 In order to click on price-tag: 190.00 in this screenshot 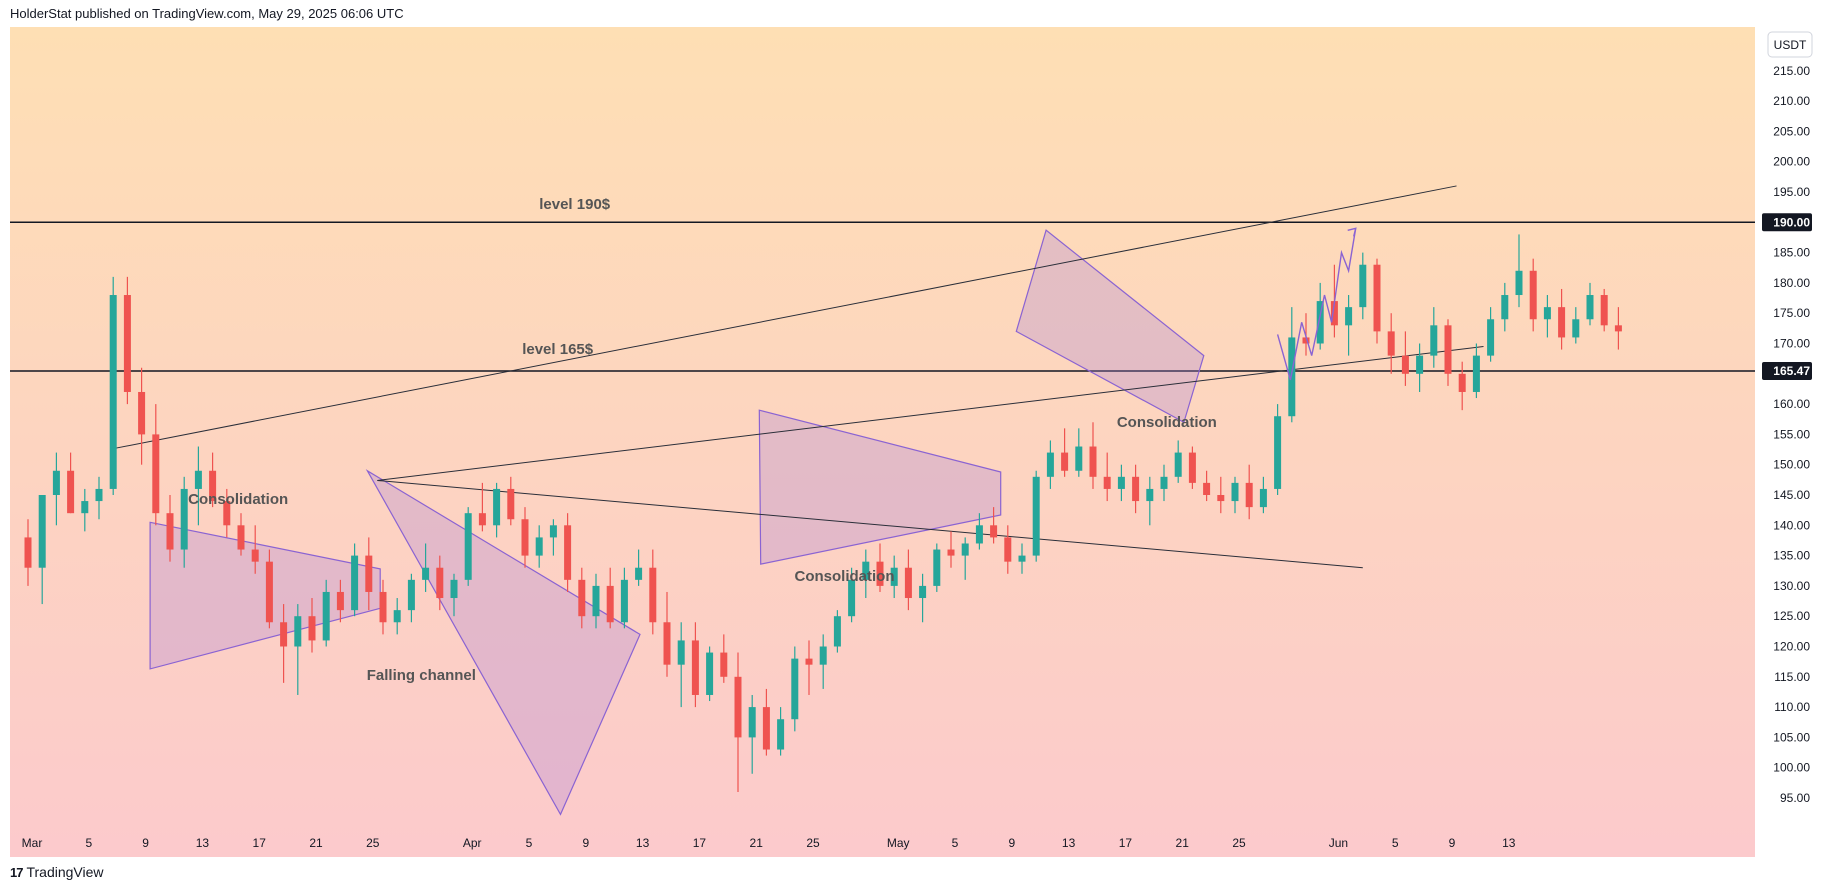, I will do `click(1787, 222)`.